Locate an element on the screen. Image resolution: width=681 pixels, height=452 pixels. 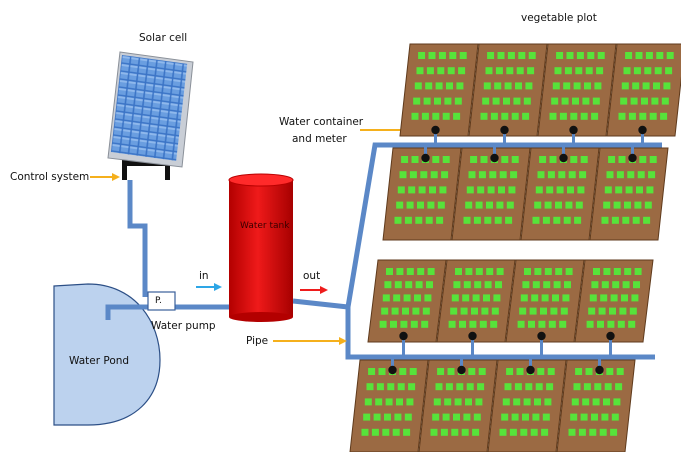
water-container-label-line1: Water container is located at coordinates (321, 122).